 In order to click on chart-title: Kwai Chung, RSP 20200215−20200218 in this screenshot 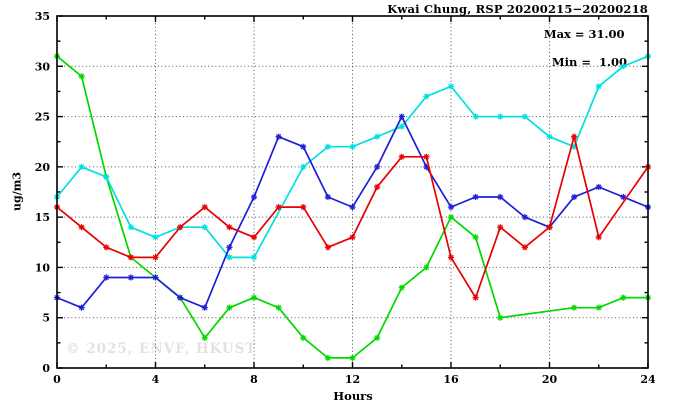, I will do `click(517, 9)`.